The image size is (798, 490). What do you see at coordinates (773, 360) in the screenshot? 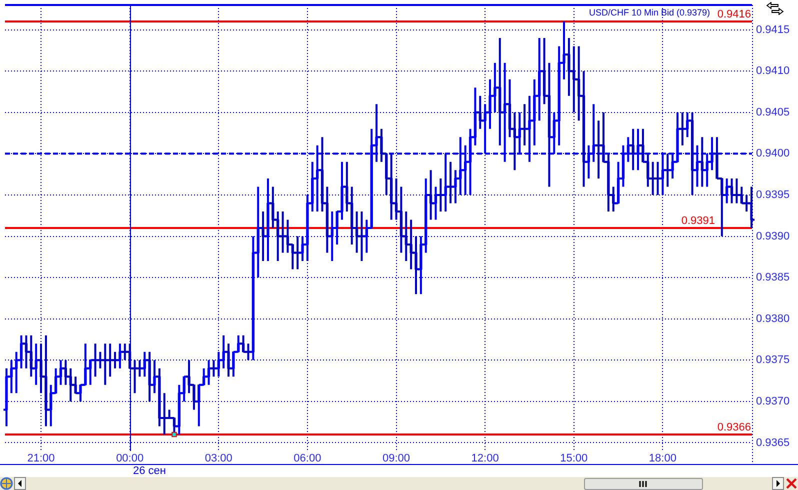
I see `y-tick-label: 0.9375` at bounding box center [773, 360].